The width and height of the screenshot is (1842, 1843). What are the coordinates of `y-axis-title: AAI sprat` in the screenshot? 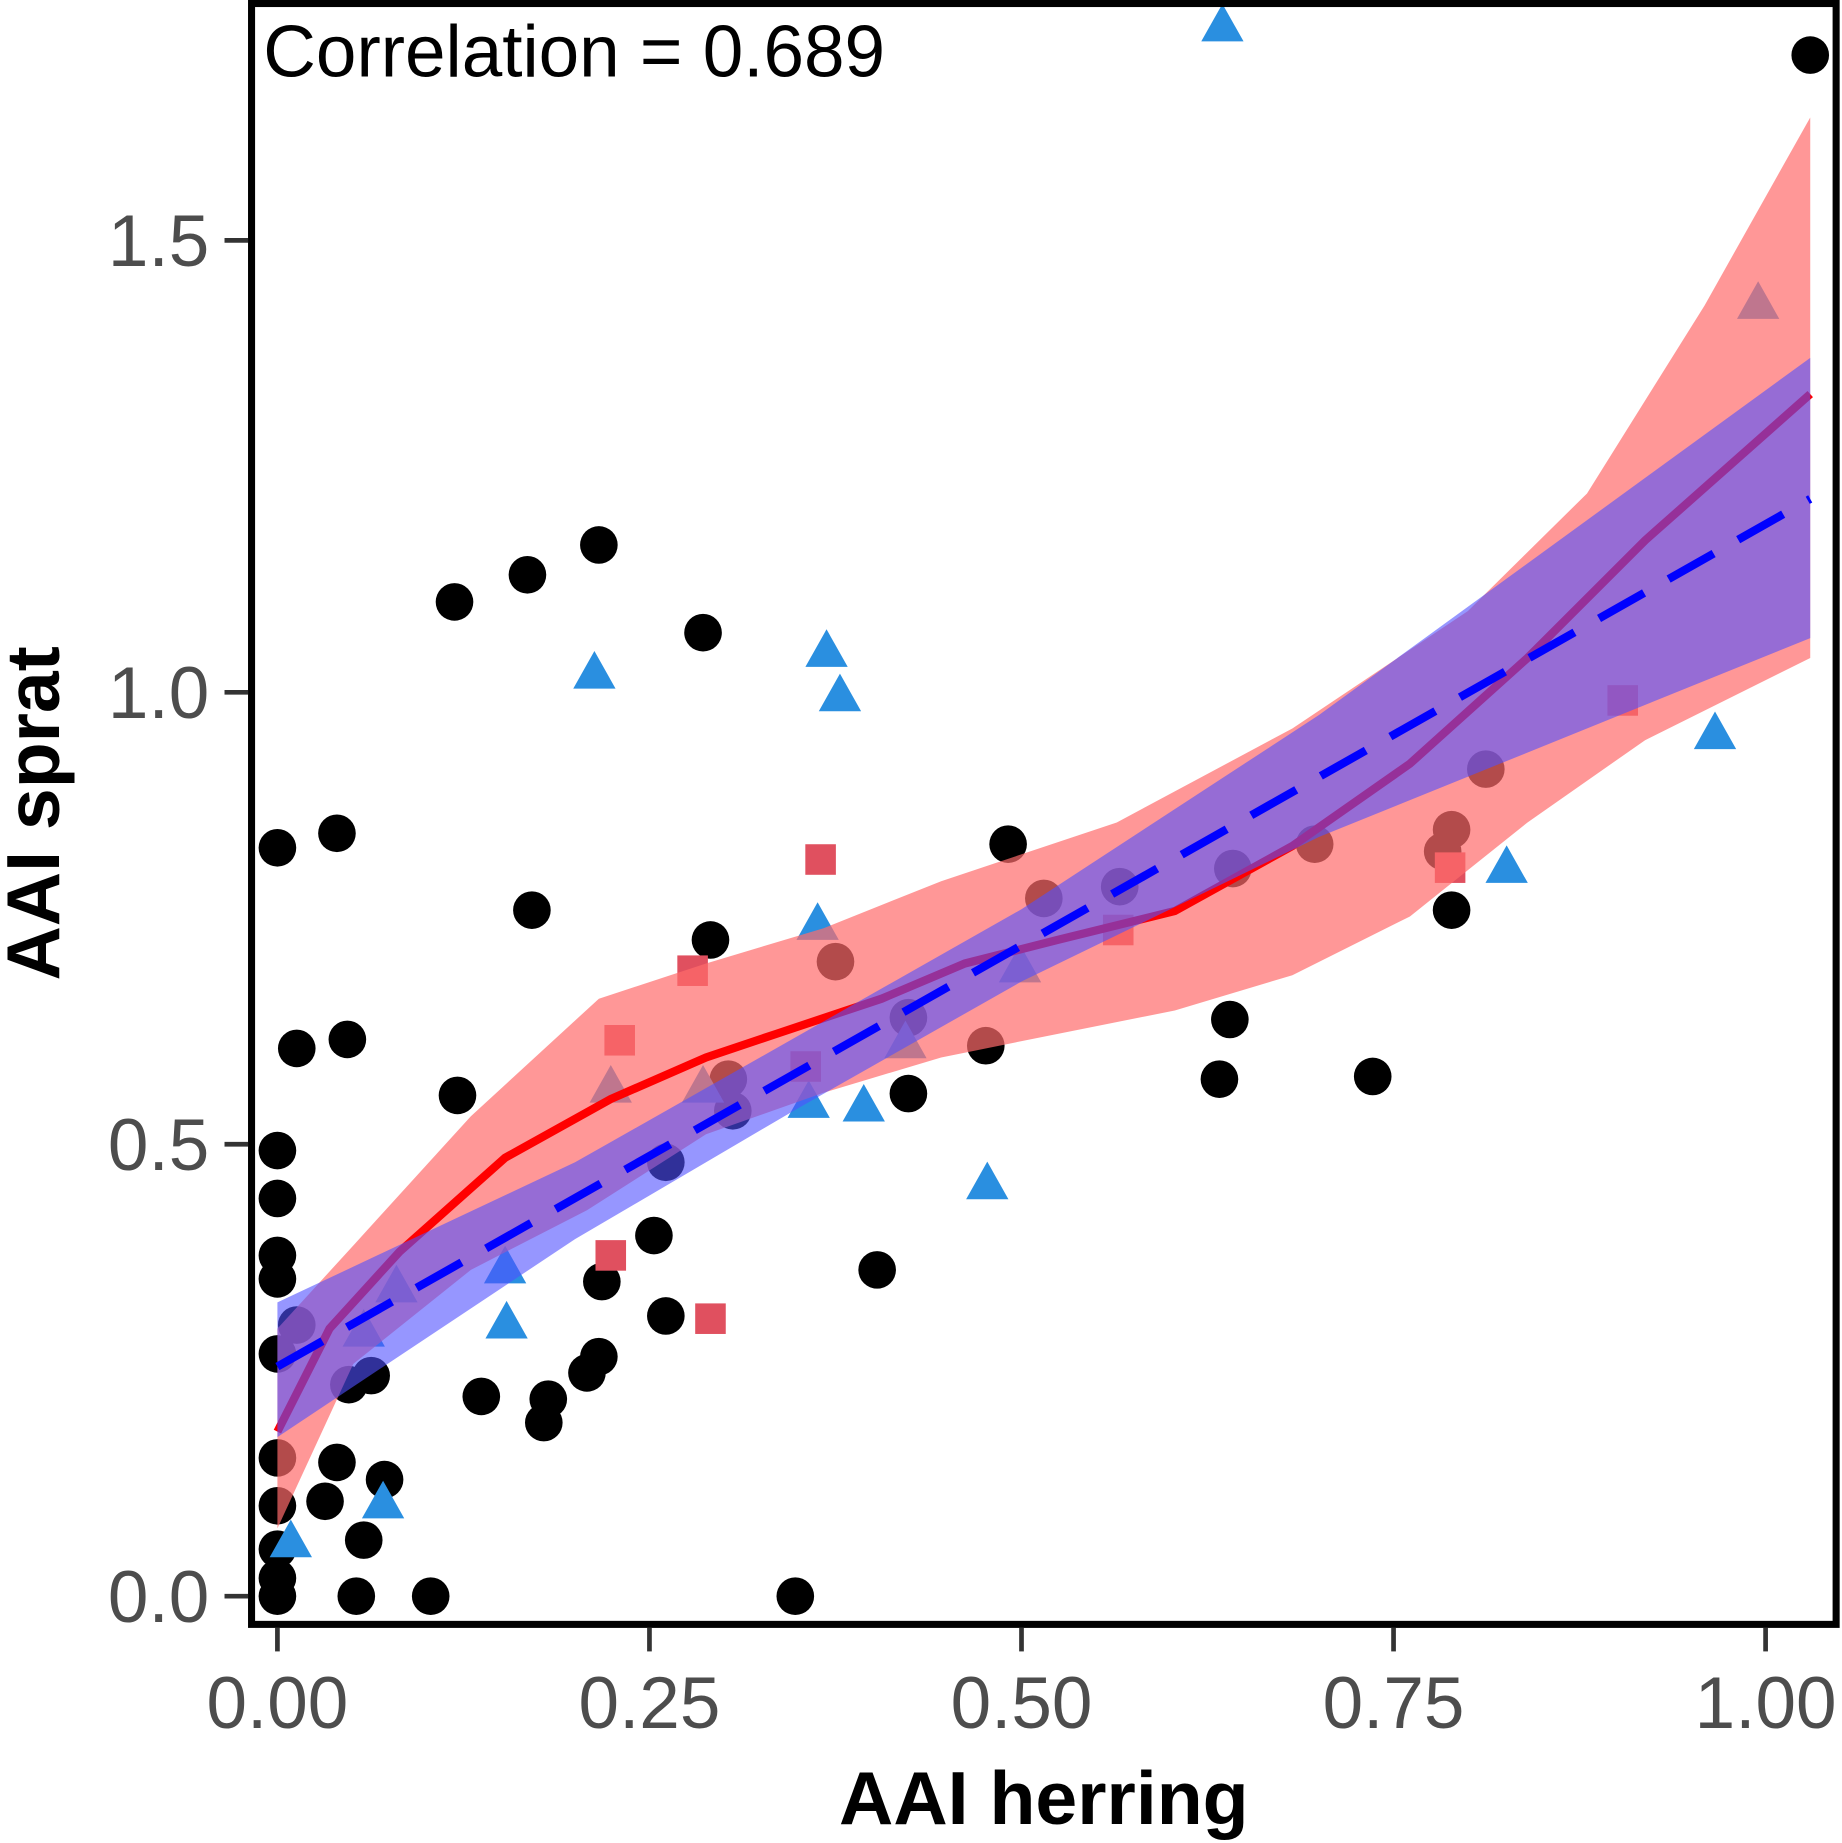 It's located at (37, 813).